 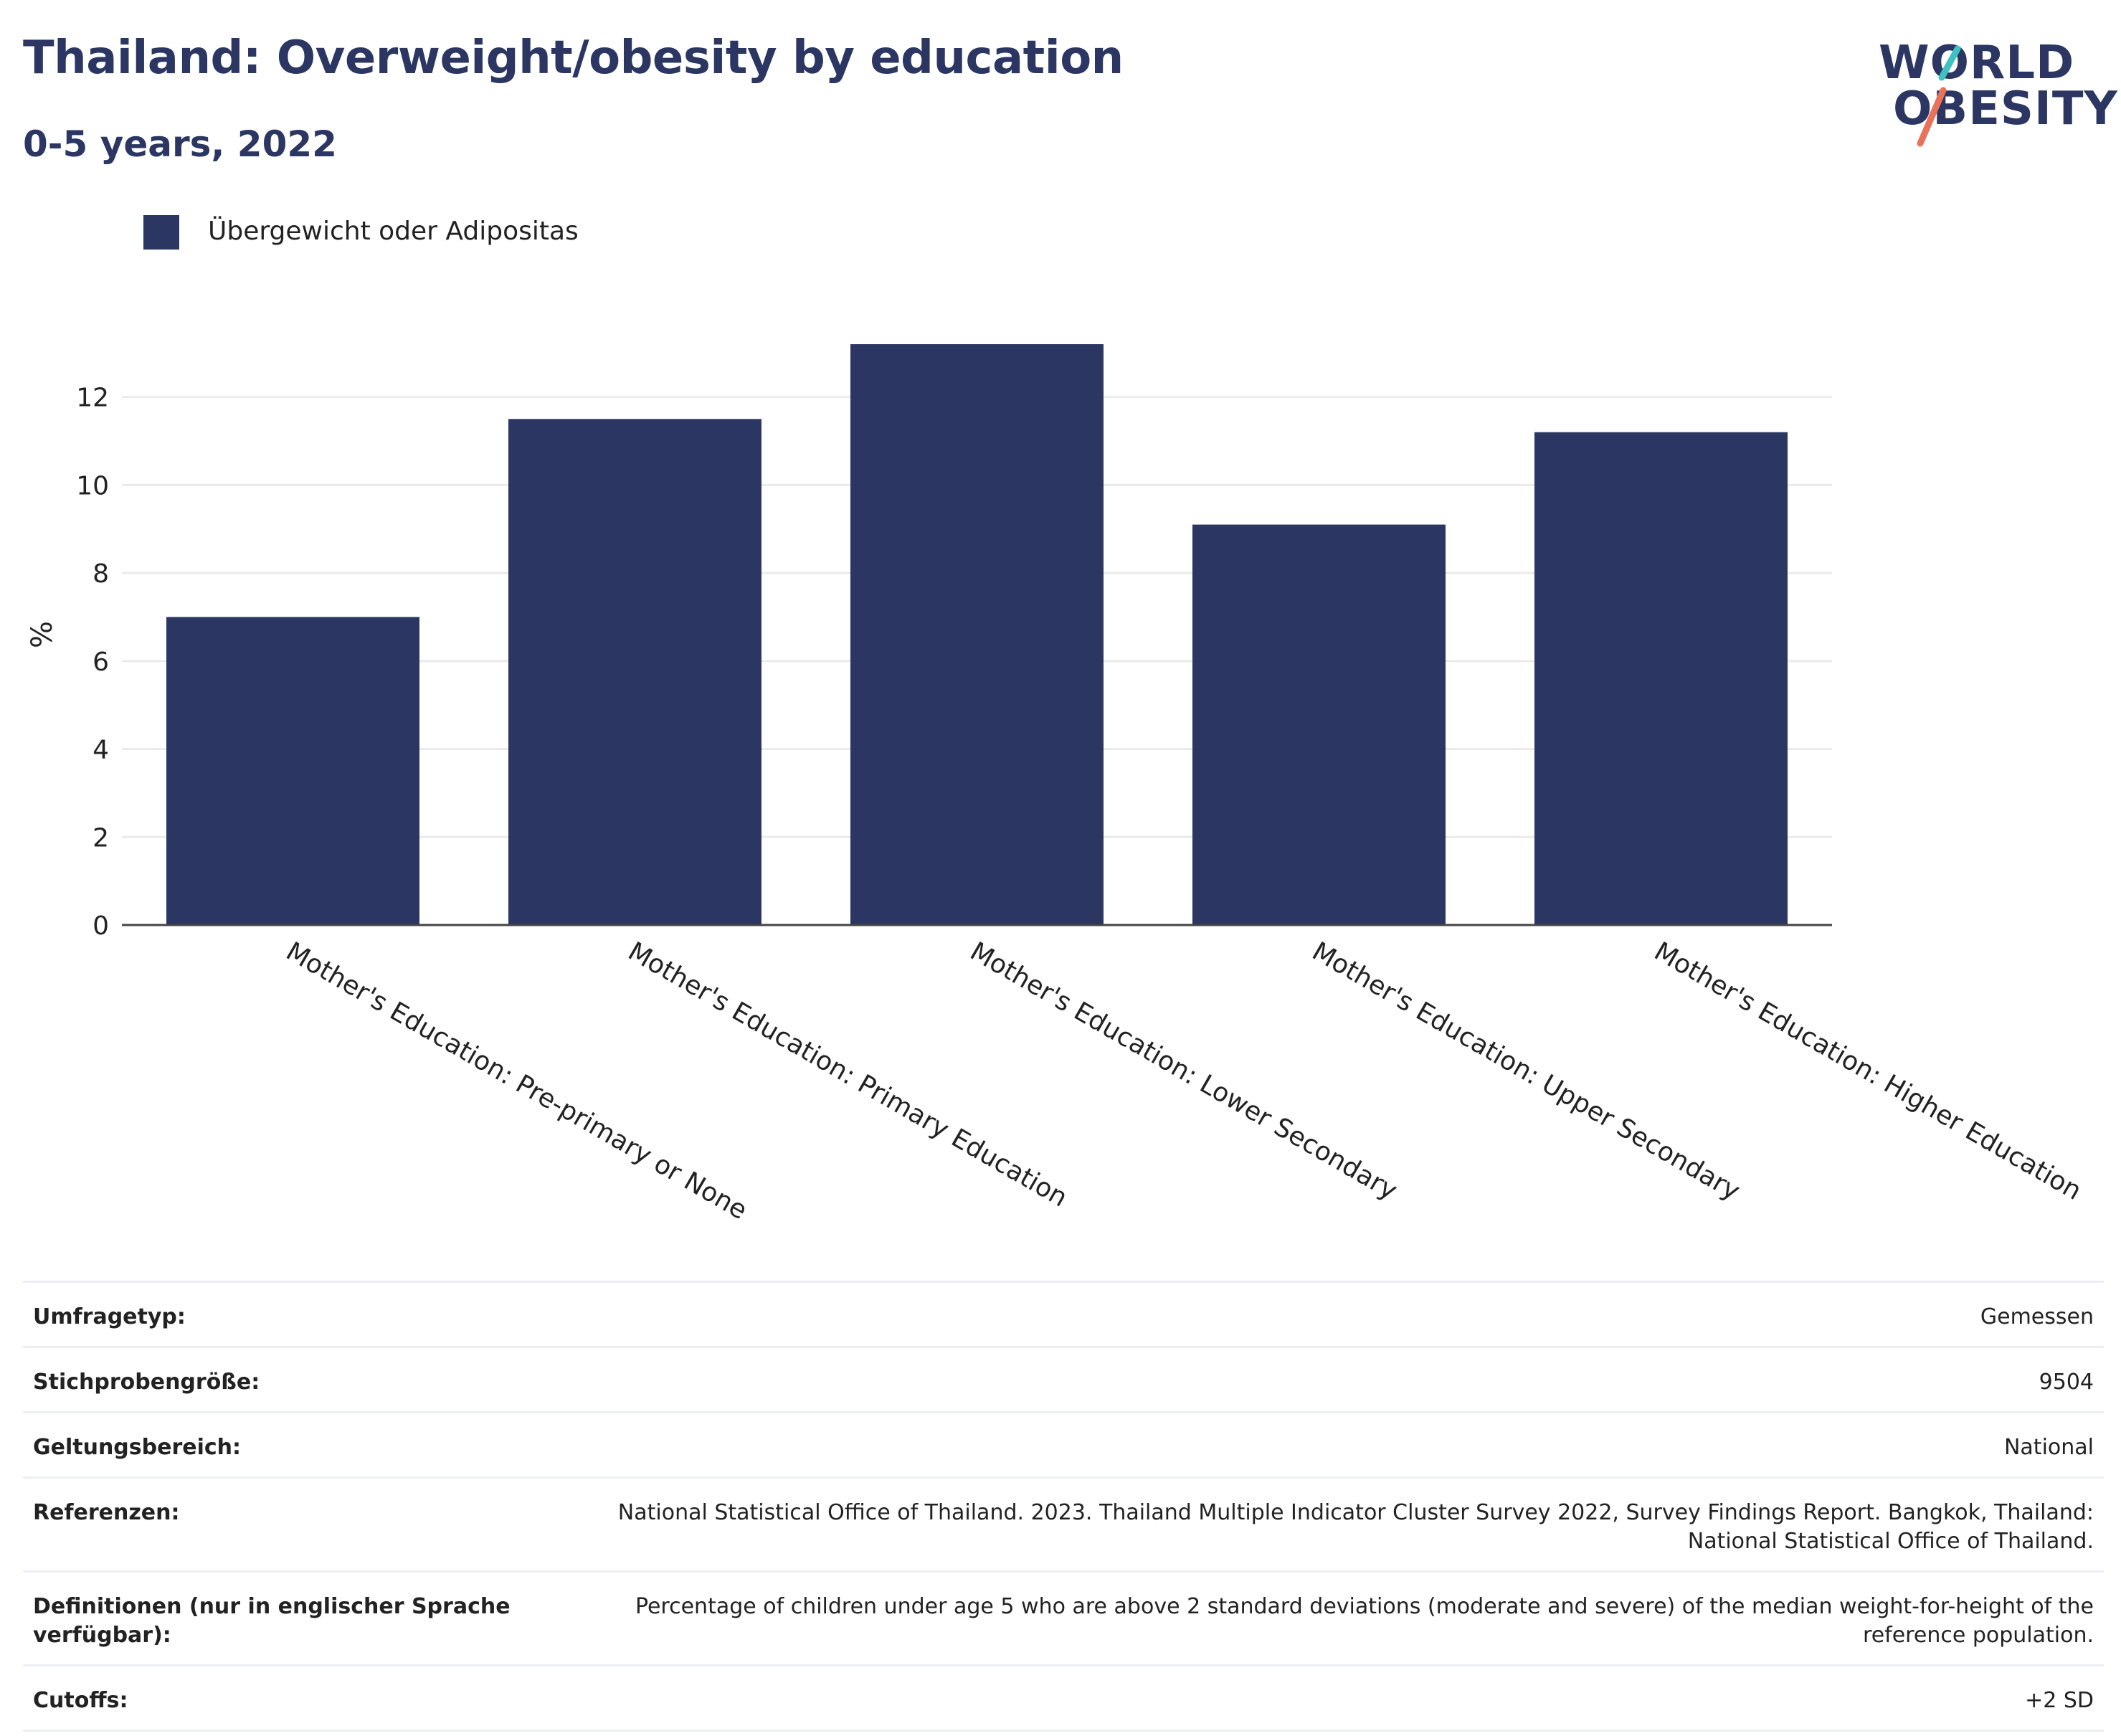 I want to click on world-obesity-logo: WORLD OBESITY, so click(x=1990, y=87).